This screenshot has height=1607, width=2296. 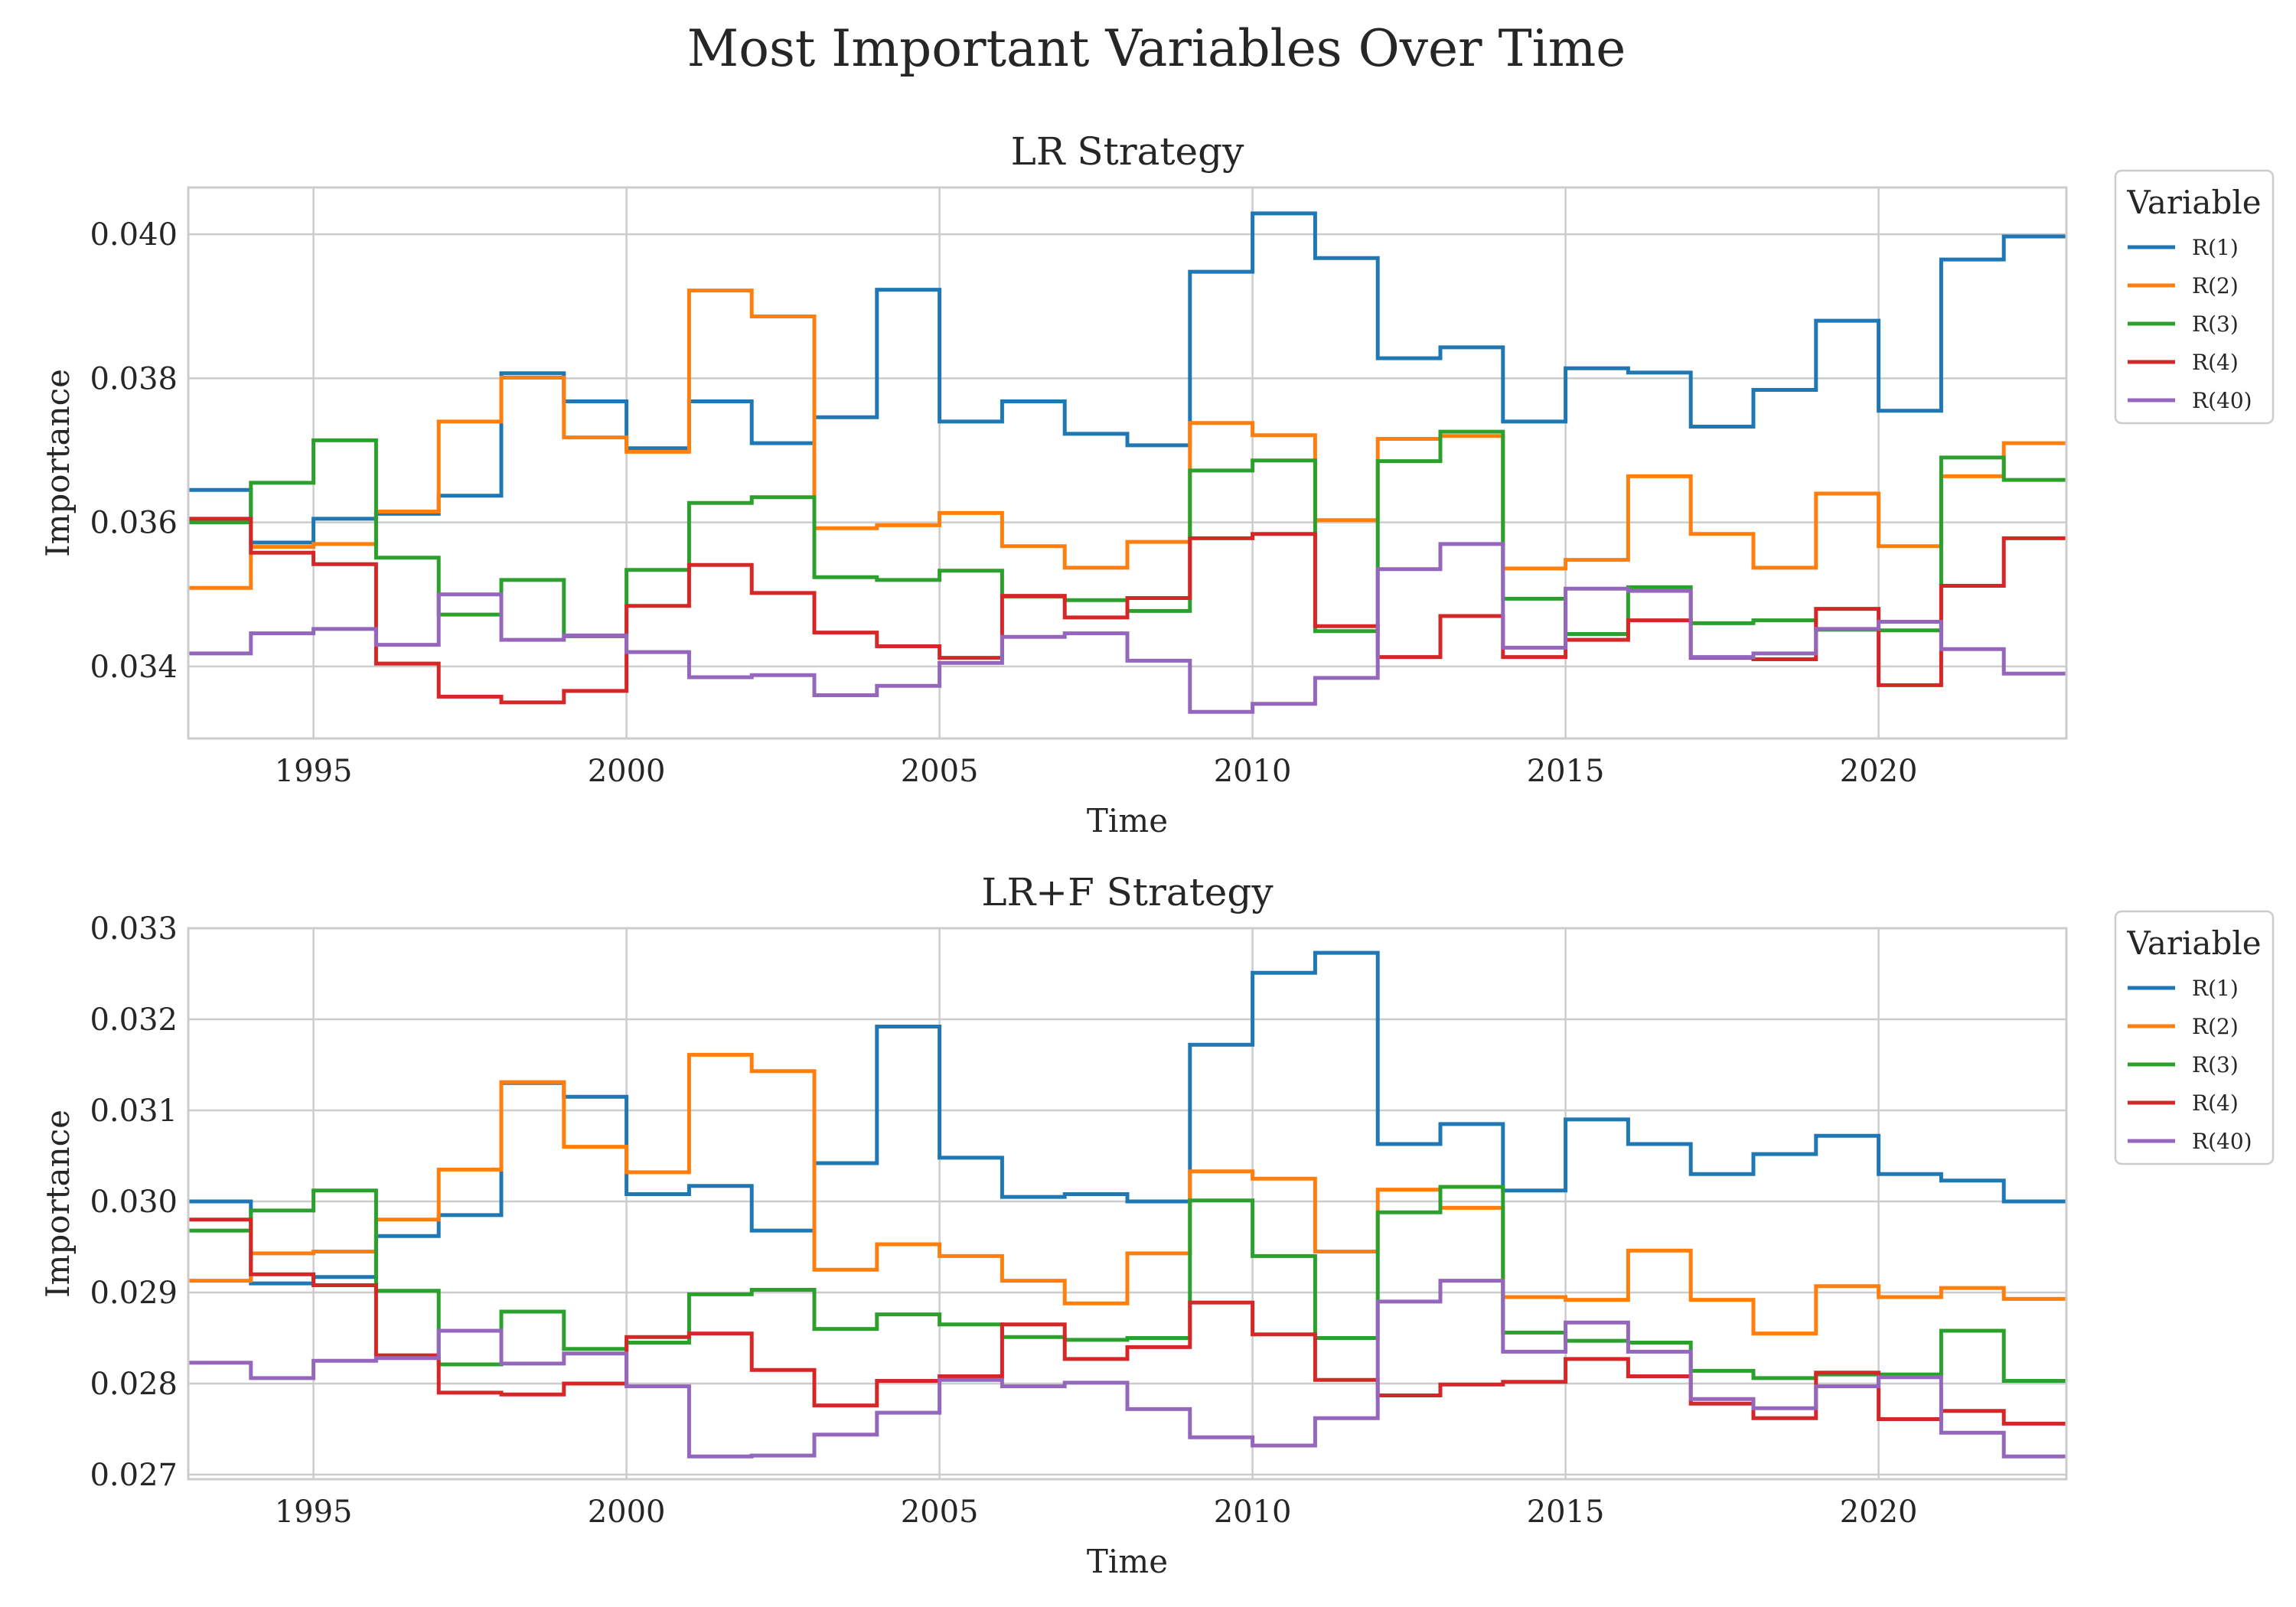 What do you see at coordinates (134, 523) in the screenshot?
I see `y-tick-label: 0.036` at bounding box center [134, 523].